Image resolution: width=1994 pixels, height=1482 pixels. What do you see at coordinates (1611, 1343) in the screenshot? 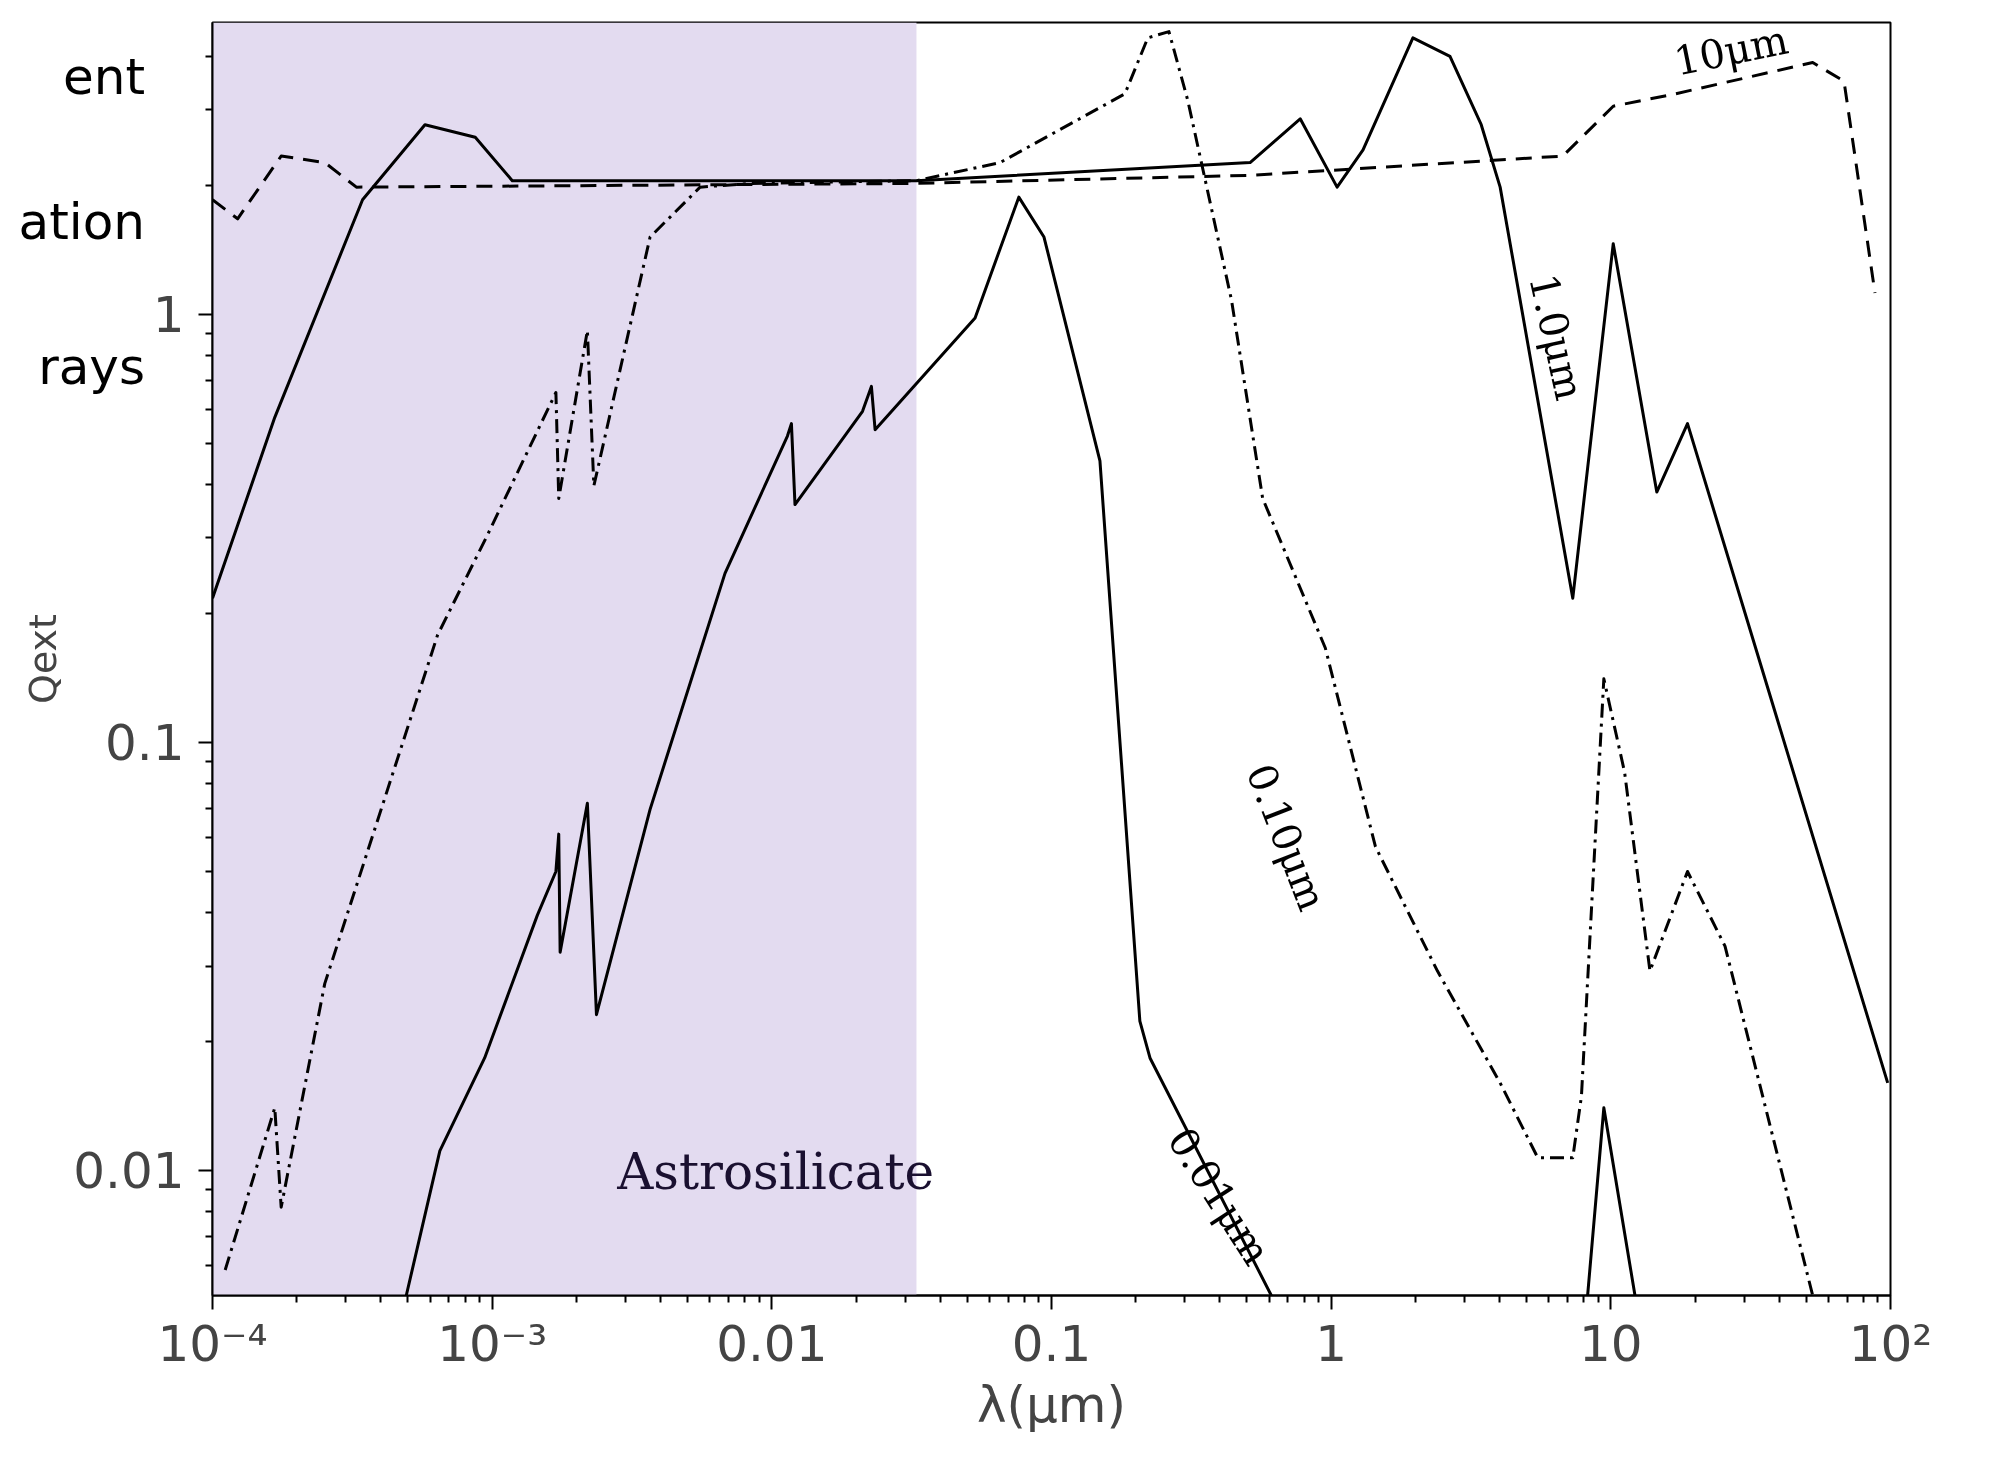
I see `x-tick-label: 10` at bounding box center [1611, 1343].